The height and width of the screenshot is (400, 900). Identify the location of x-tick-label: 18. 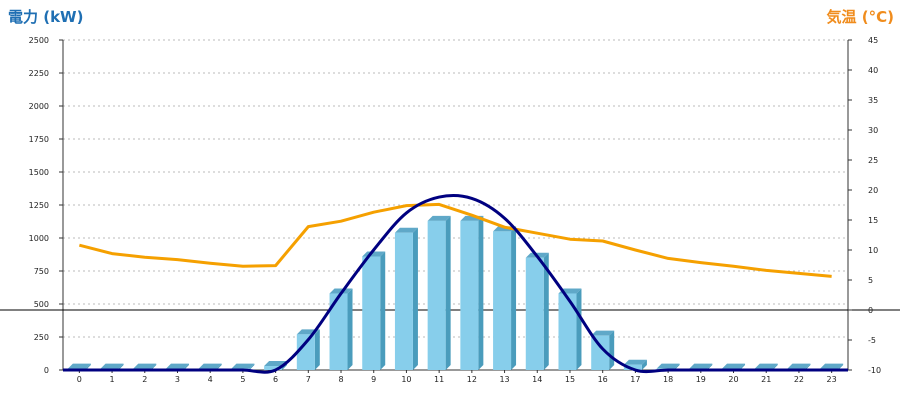
(668, 379).